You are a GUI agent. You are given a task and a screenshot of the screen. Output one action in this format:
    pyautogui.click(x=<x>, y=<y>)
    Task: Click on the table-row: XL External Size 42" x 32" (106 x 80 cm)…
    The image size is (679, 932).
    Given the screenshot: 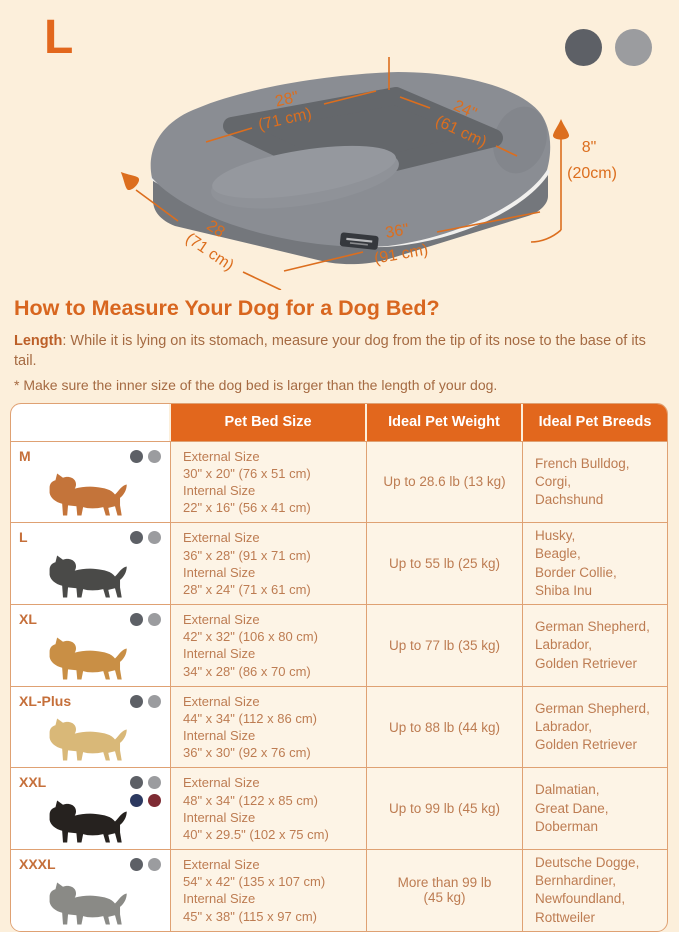 What is the action you would take?
    pyautogui.click(x=339, y=645)
    